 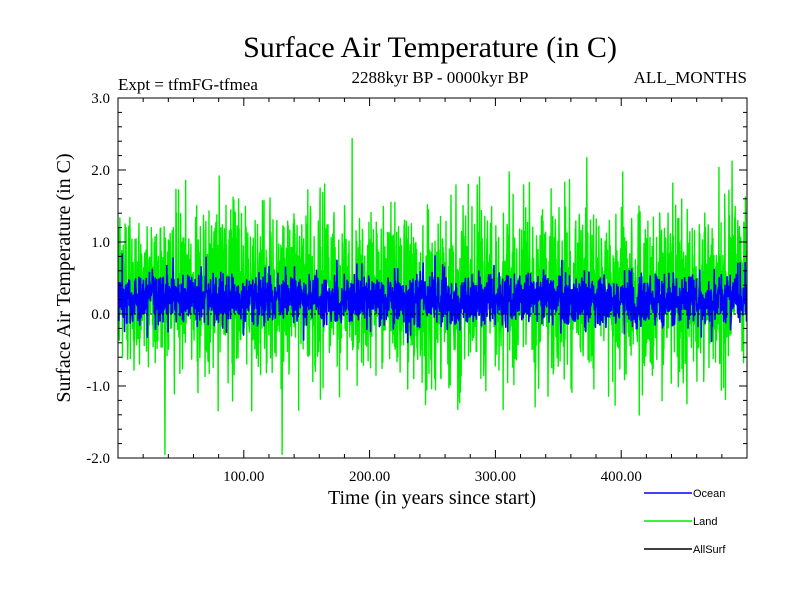 What do you see at coordinates (100, 99) in the screenshot?
I see `y-tick-label: 3.0` at bounding box center [100, 99].